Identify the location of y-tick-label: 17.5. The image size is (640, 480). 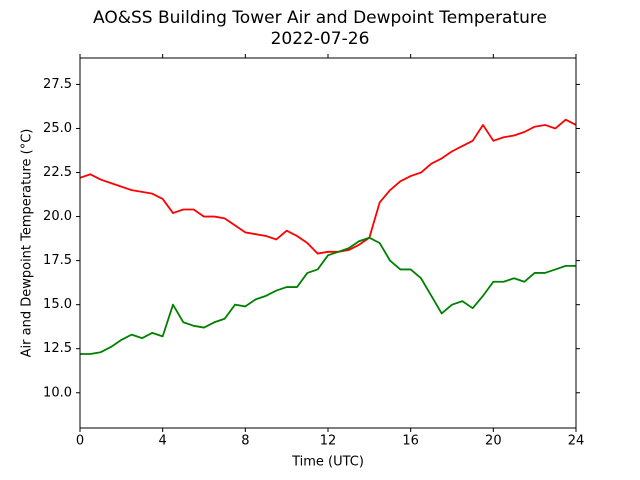
(57, 260).